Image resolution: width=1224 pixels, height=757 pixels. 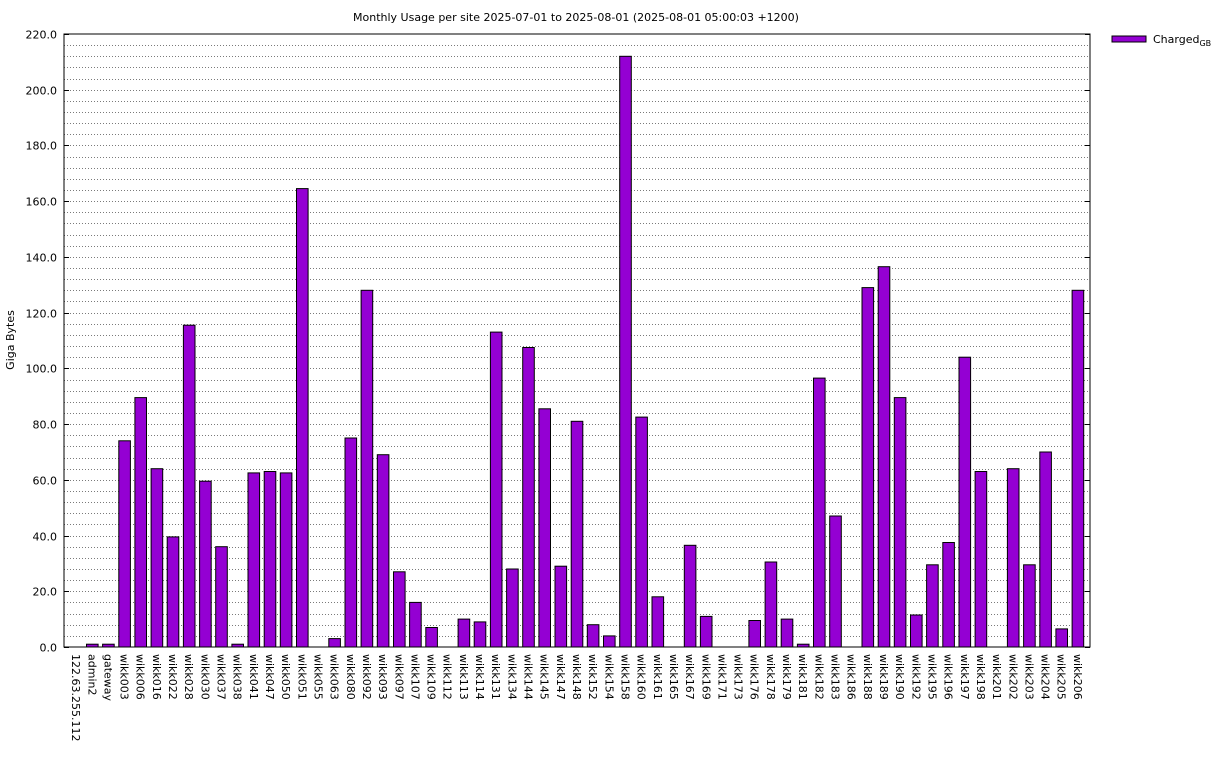 I want to click on x-tick-label: wikk178, so click(x=770, y=677).